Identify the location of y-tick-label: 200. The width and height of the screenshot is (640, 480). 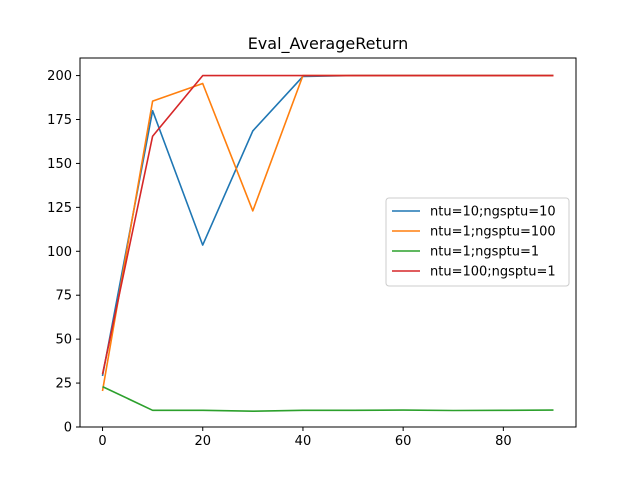
(59, 76).